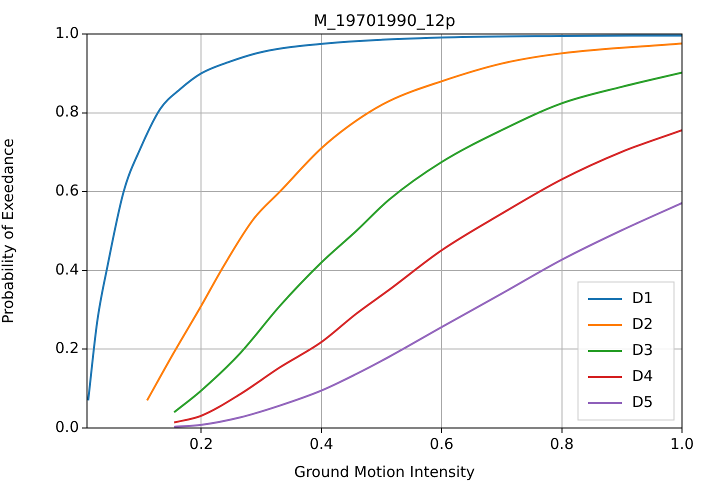 The height and width of the screenshot is (482, 702). Describe the element at coordinates (385, 20) in the screenshot. I see `chart-title: M_19701990_12p` at that location.